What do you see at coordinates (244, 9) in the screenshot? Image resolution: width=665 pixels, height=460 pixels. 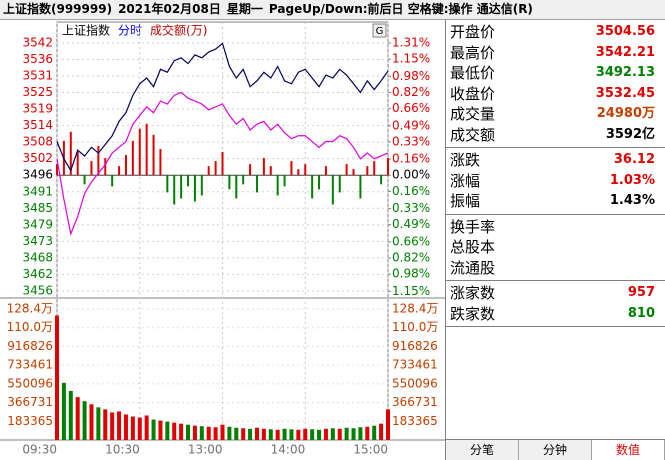 I see `weekday: 星期一` at bounding box center [244, 9].